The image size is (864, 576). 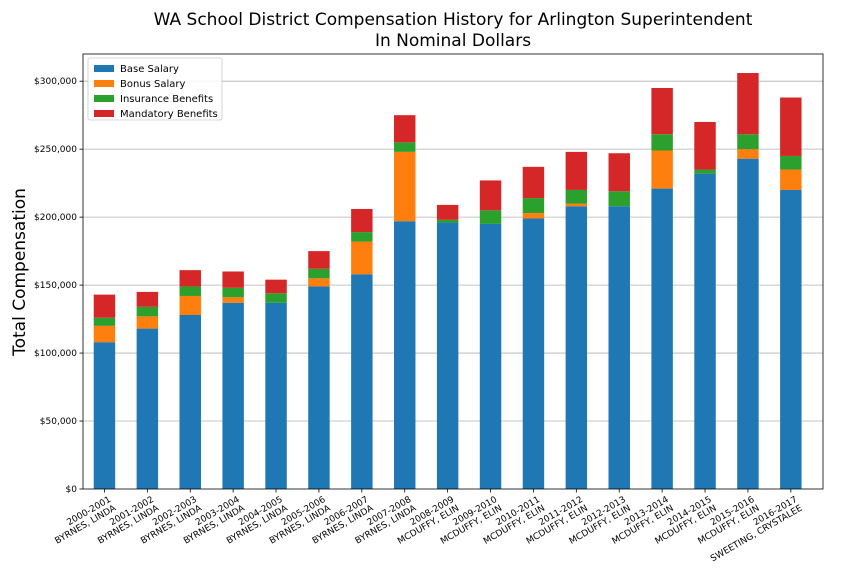 I want to click on bar-base-salary-2004-2005, so click(x=276, y=395).